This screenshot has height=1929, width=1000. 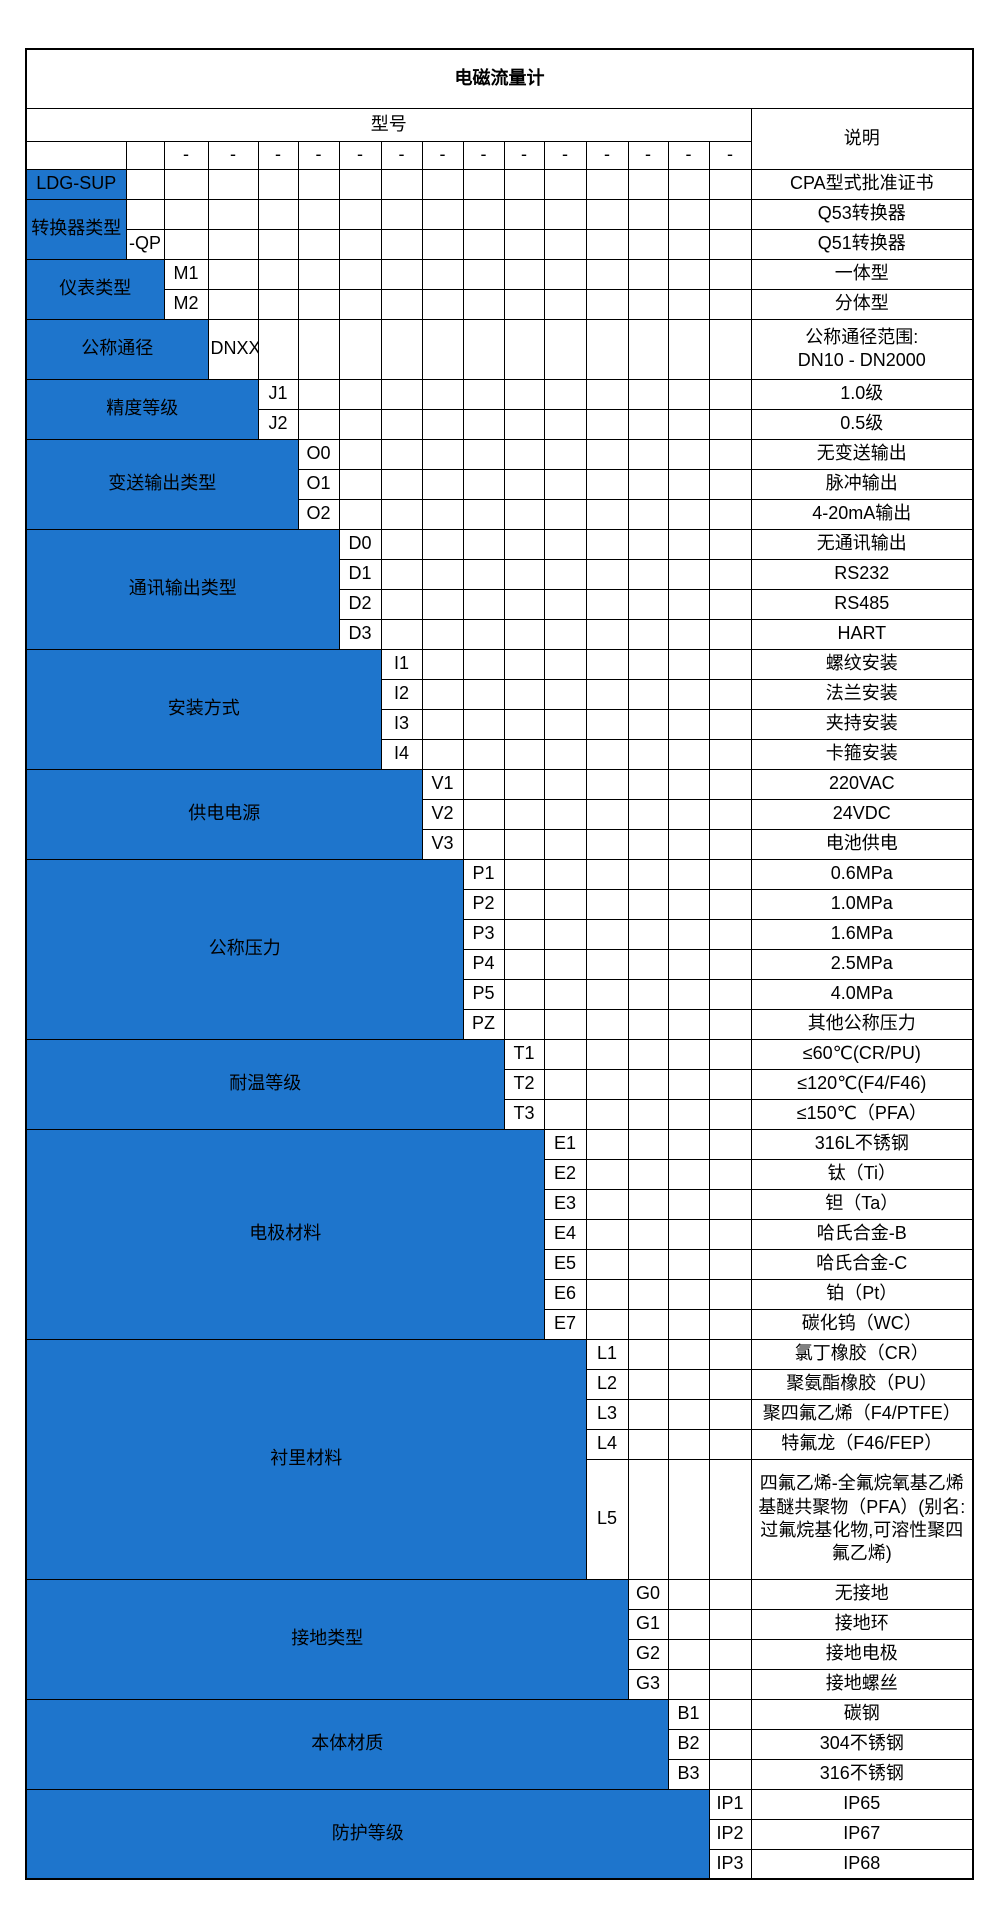 I want to click on category-temperature-class: 耐温等级, so click(x=265, y=1084).